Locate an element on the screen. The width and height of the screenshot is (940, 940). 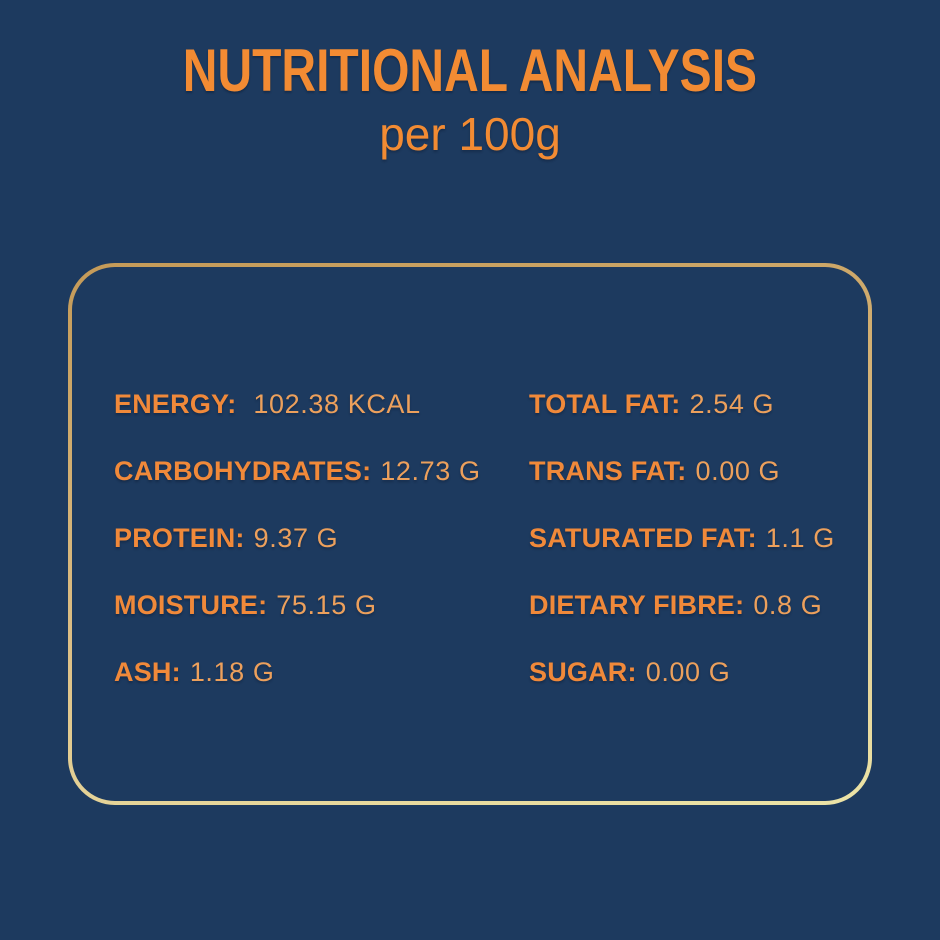
nutrition-row-ash: ASH: 1.18 G is located at coordinates (321, 672).